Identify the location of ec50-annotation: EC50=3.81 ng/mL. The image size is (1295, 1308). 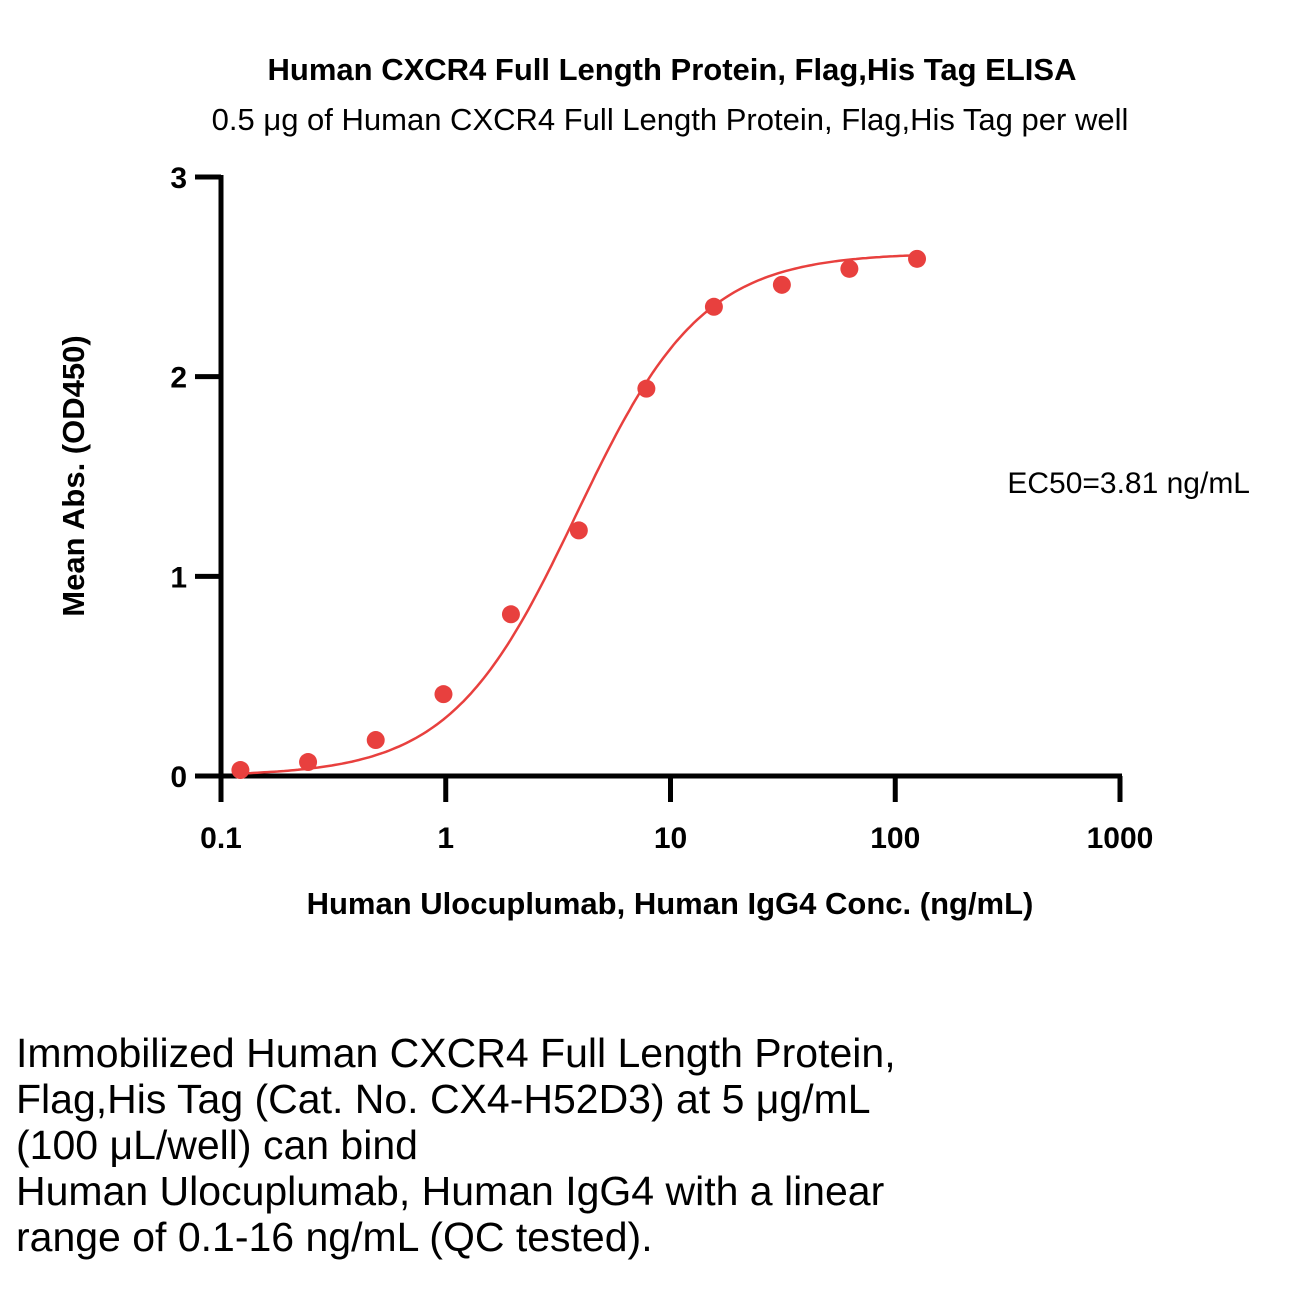
(1128, 483).